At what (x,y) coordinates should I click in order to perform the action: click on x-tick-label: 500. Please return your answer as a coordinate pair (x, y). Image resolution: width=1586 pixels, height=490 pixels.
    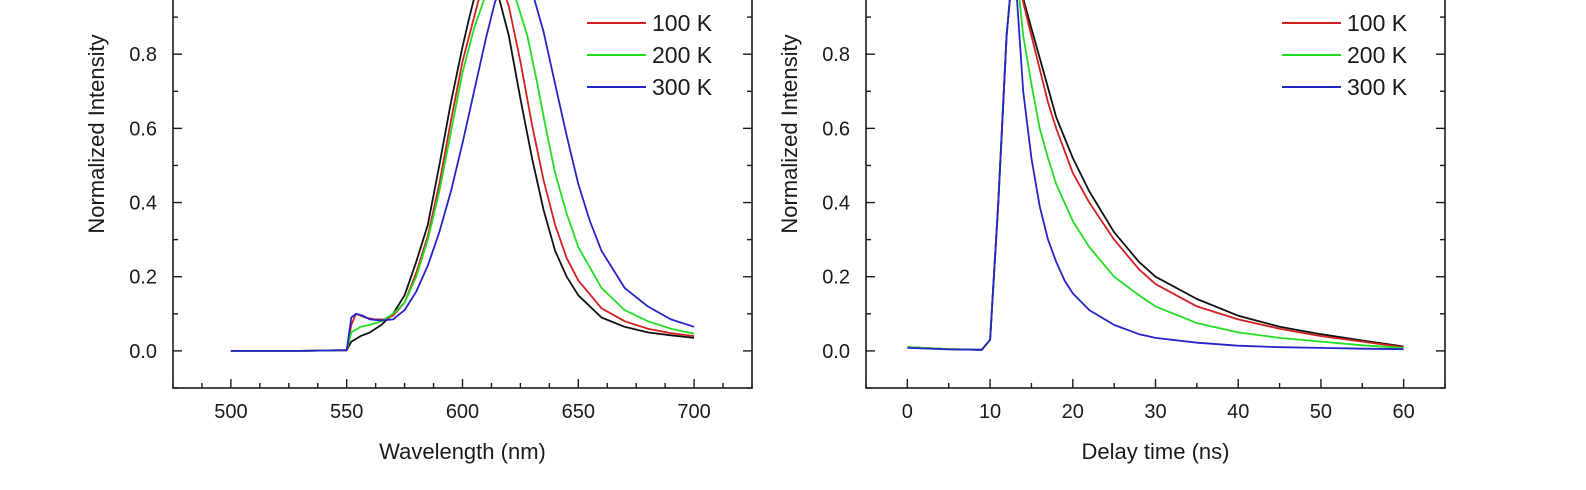
    Looking at the image, I should click on (230, 412).